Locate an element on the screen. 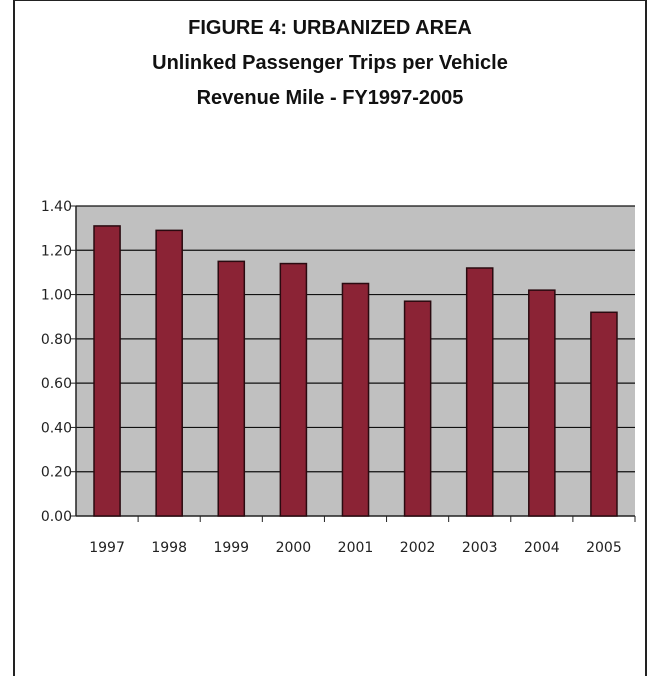 The width and height of the screenshot is (648, 676). y-tick-label: 0.80 is located at coordinates (56, 340).